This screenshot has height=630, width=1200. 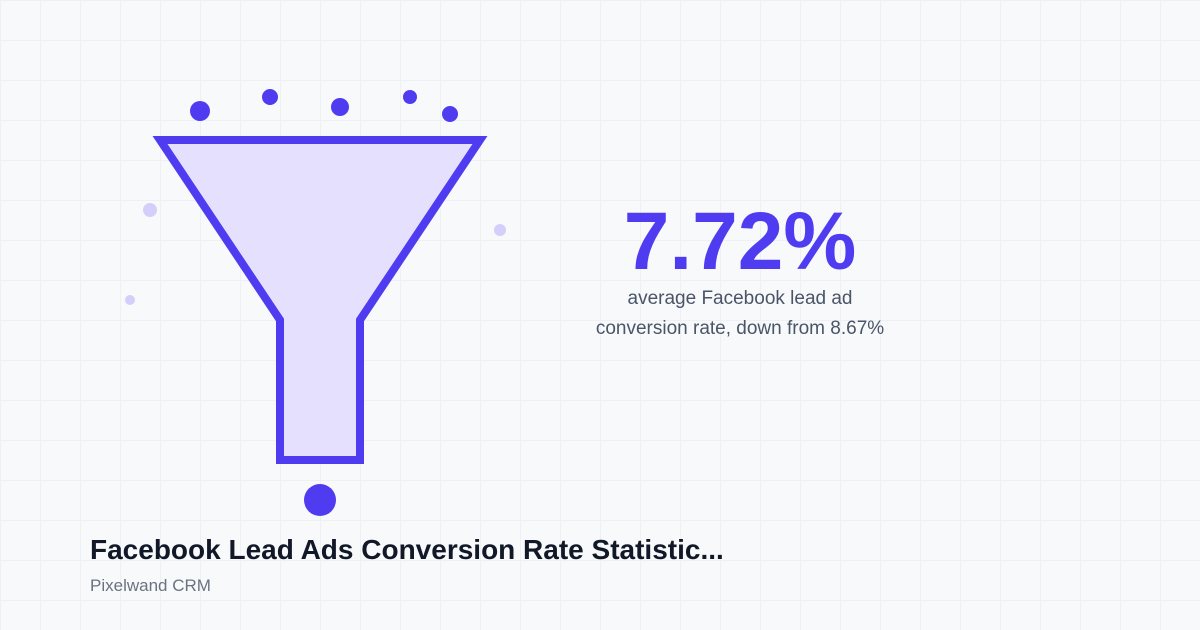 What do you see at coordinates (740, 241) in the screenshot?
I see `stat-value: 7.72%` at bounding box center [740, 241].